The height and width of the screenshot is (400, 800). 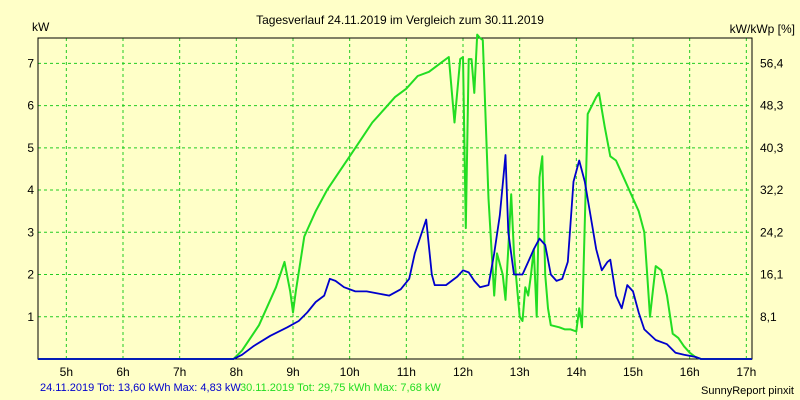 I want to click on x-tick-label: 7h, so click(x=179, y=372).